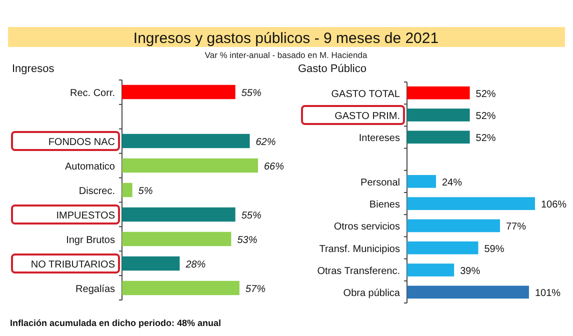 The image size is (573, 336). I want to click on text: Var % inter-anual - basado en M. Hacienda, so click(286, 55).